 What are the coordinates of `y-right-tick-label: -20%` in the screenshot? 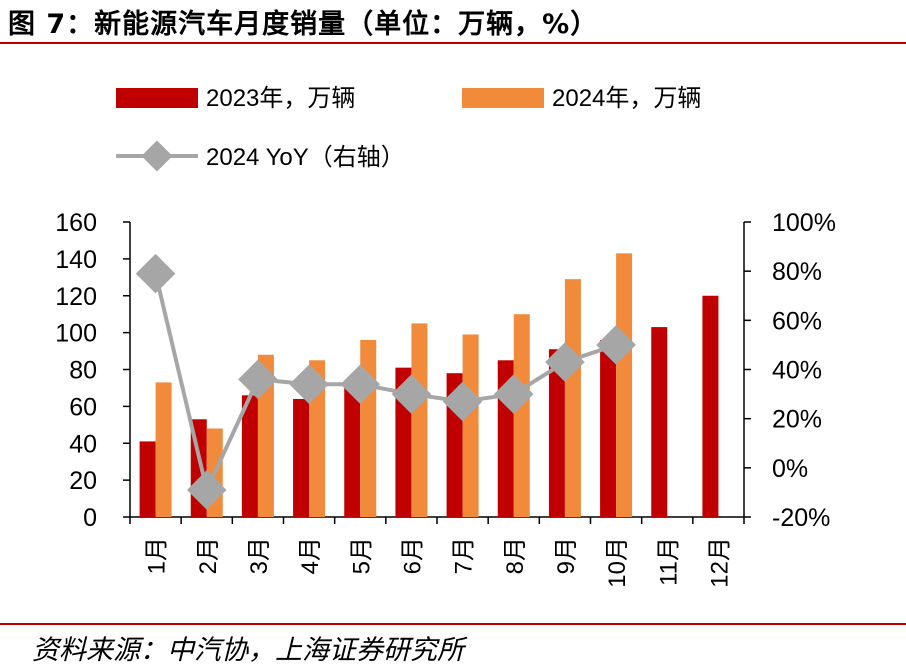 It's located at (801, 518).